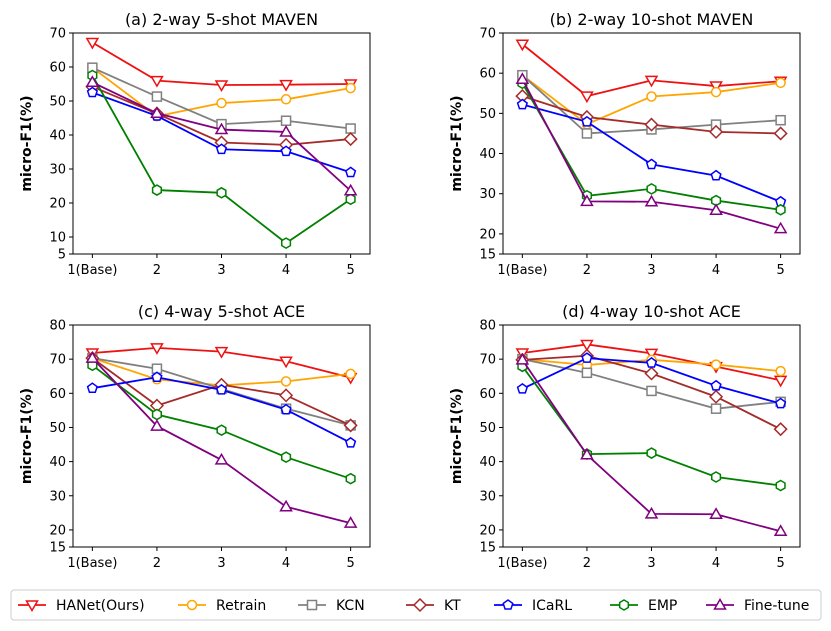  I want to click on panel-a-ylabel: micro-F1(%), so click(27, 143).